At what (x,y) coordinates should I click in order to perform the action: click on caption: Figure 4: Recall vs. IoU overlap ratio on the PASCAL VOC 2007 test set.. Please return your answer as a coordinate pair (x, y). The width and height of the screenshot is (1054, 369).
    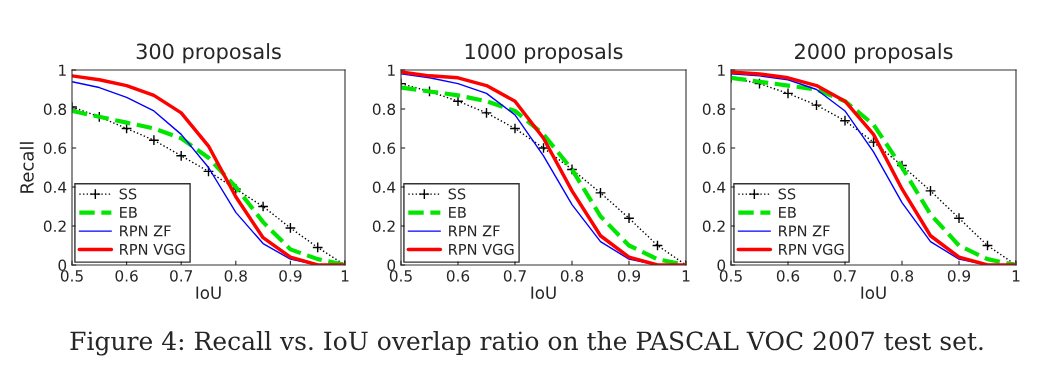
    Looking at the image, I should click on (526, 343).